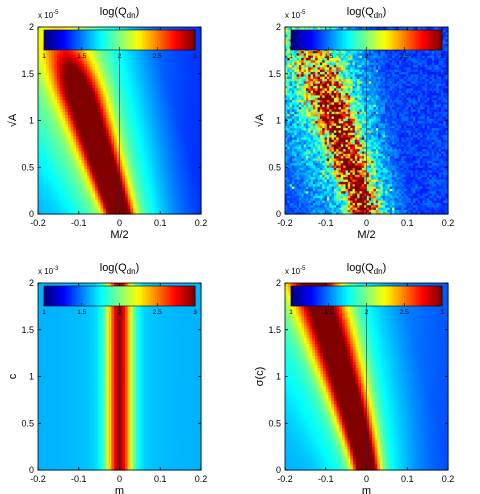 This screenshot has height=494, width=480. What do you see at coordinates (157, 56) in the screenshot?
I see `colorbar-tick-label: 2.5` at bounding box center [157, 56].